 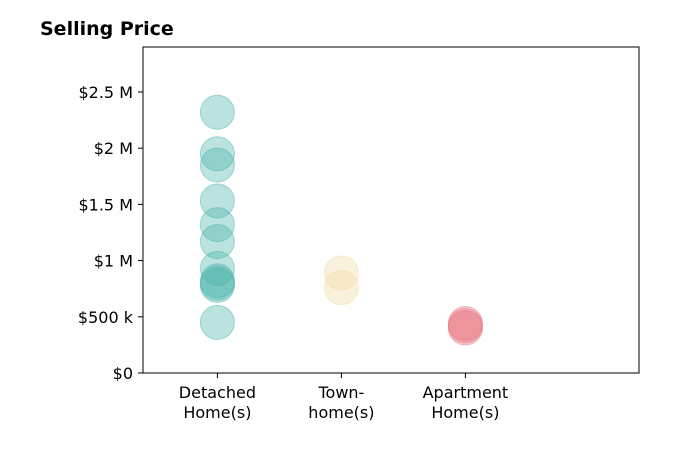 What do you see at coordinates (110, 233) in the screenshot?
I see `y-axis: $0 $500 k $1 M $1.5 M $2 M $2.5 M` at bounding box center [110, 233].